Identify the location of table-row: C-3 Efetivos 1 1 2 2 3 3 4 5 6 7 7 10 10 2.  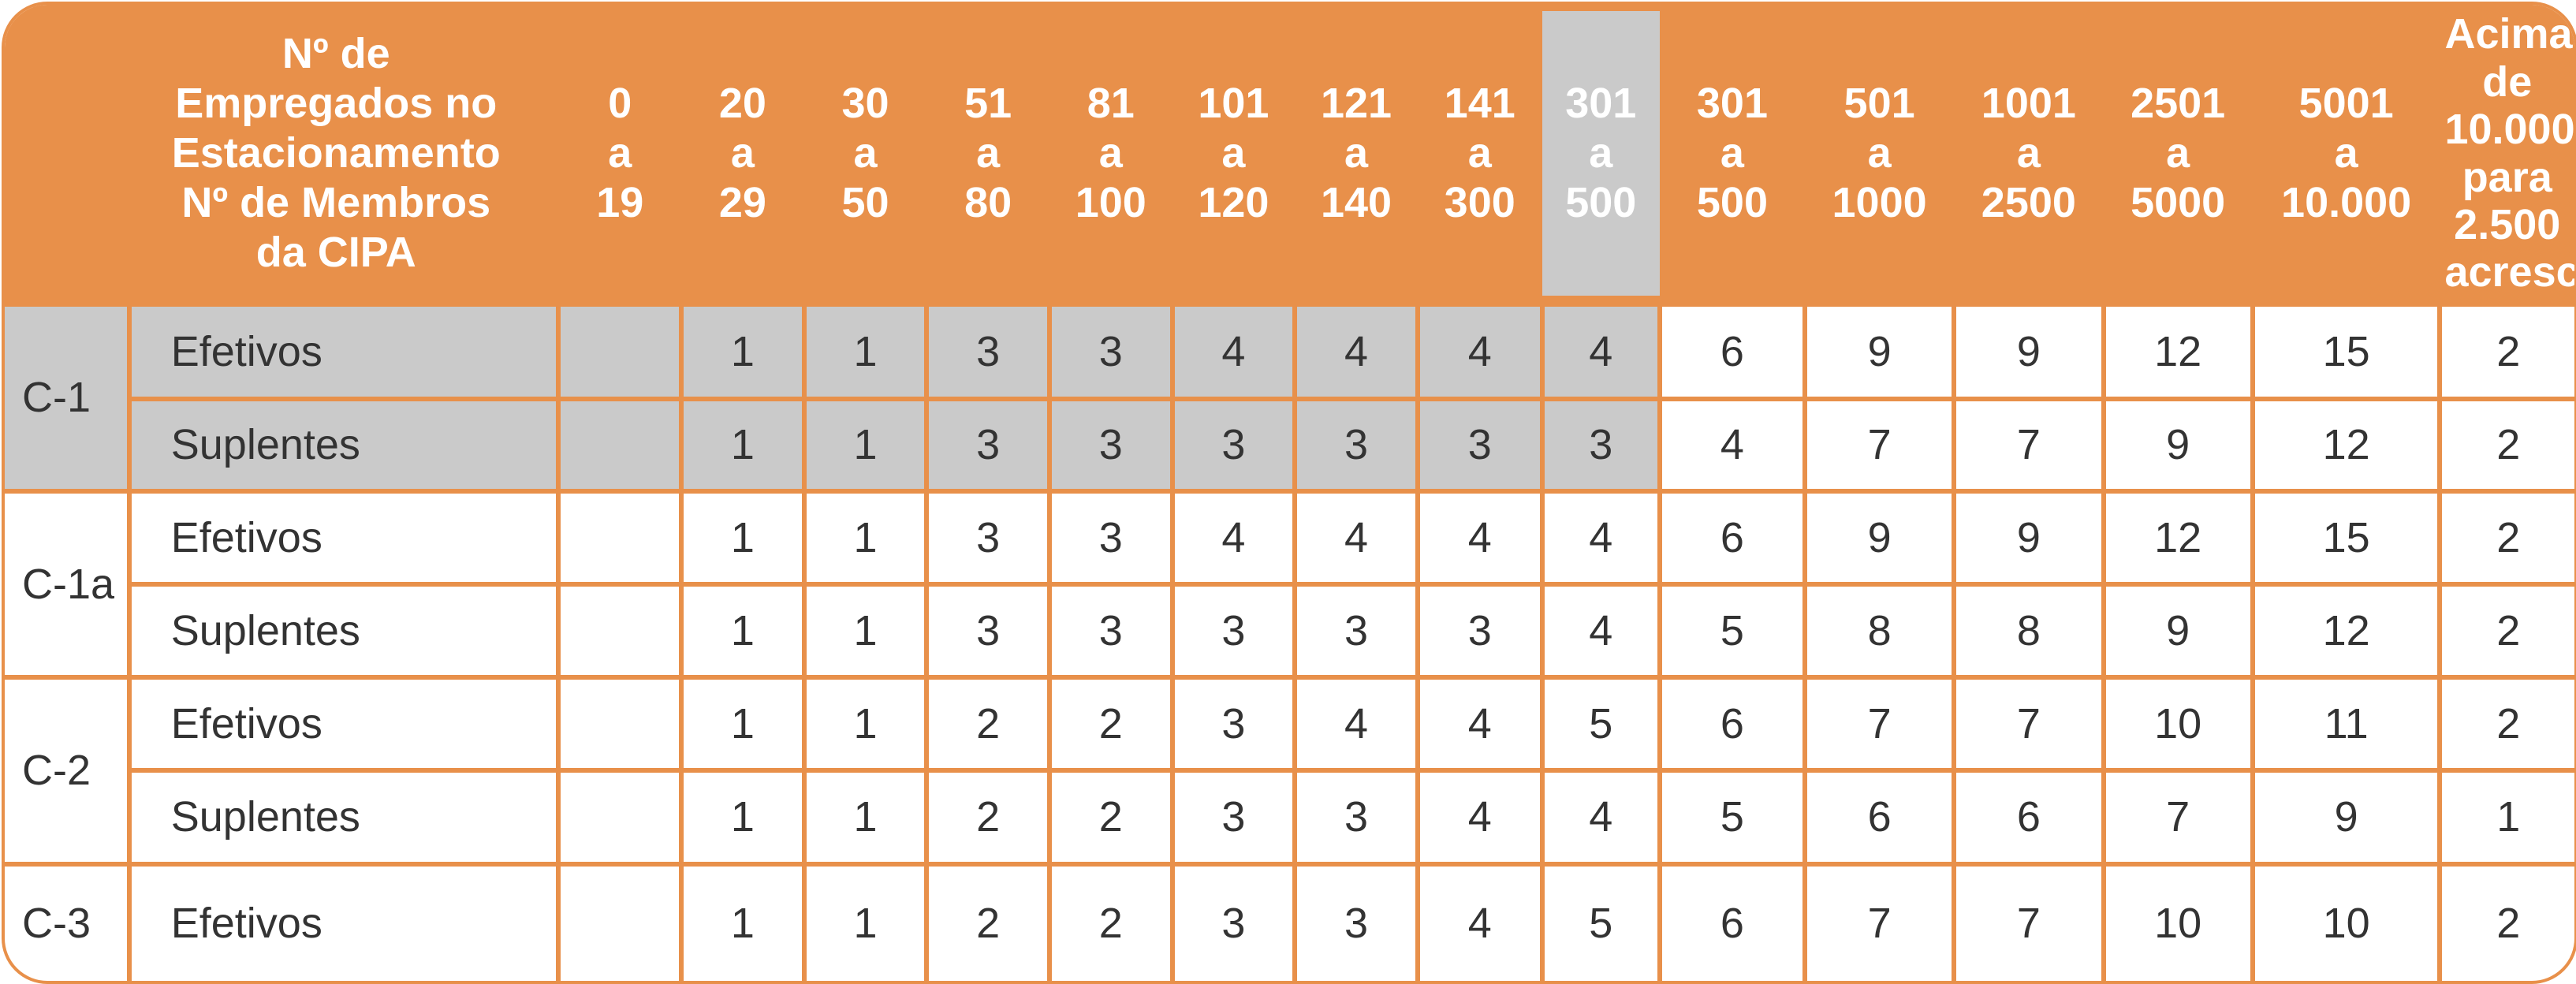
(1289, 921).